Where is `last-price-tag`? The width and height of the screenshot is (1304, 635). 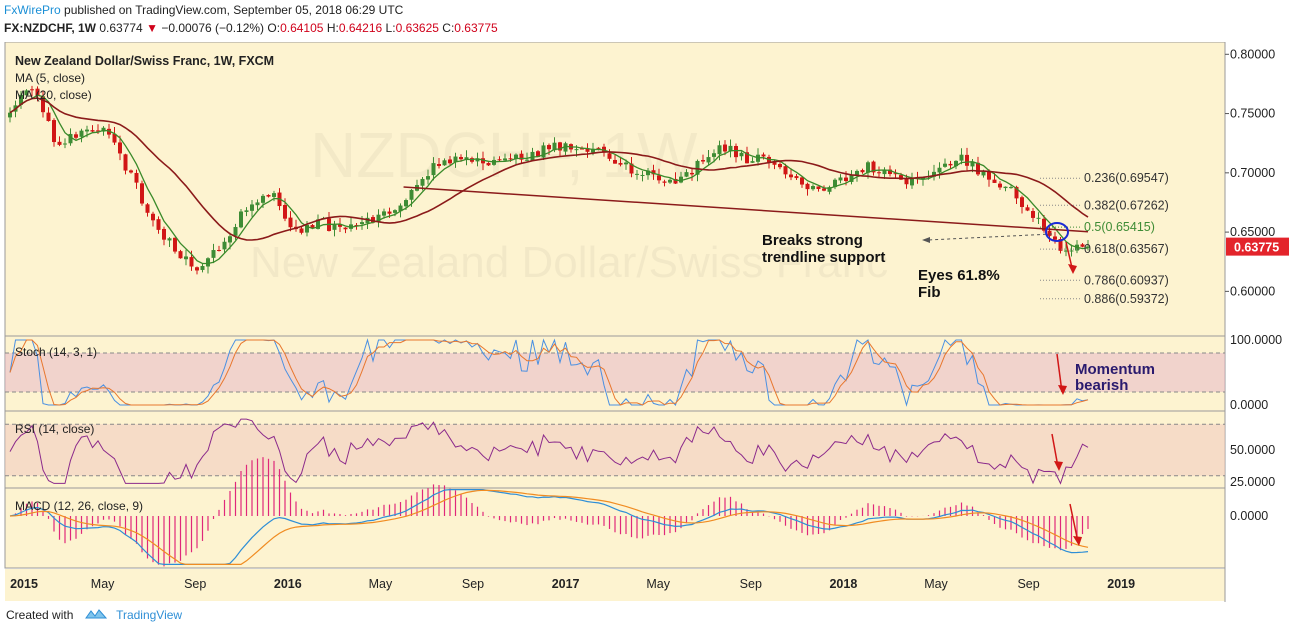 last-price-tag is located at coordinates (1257, 246).